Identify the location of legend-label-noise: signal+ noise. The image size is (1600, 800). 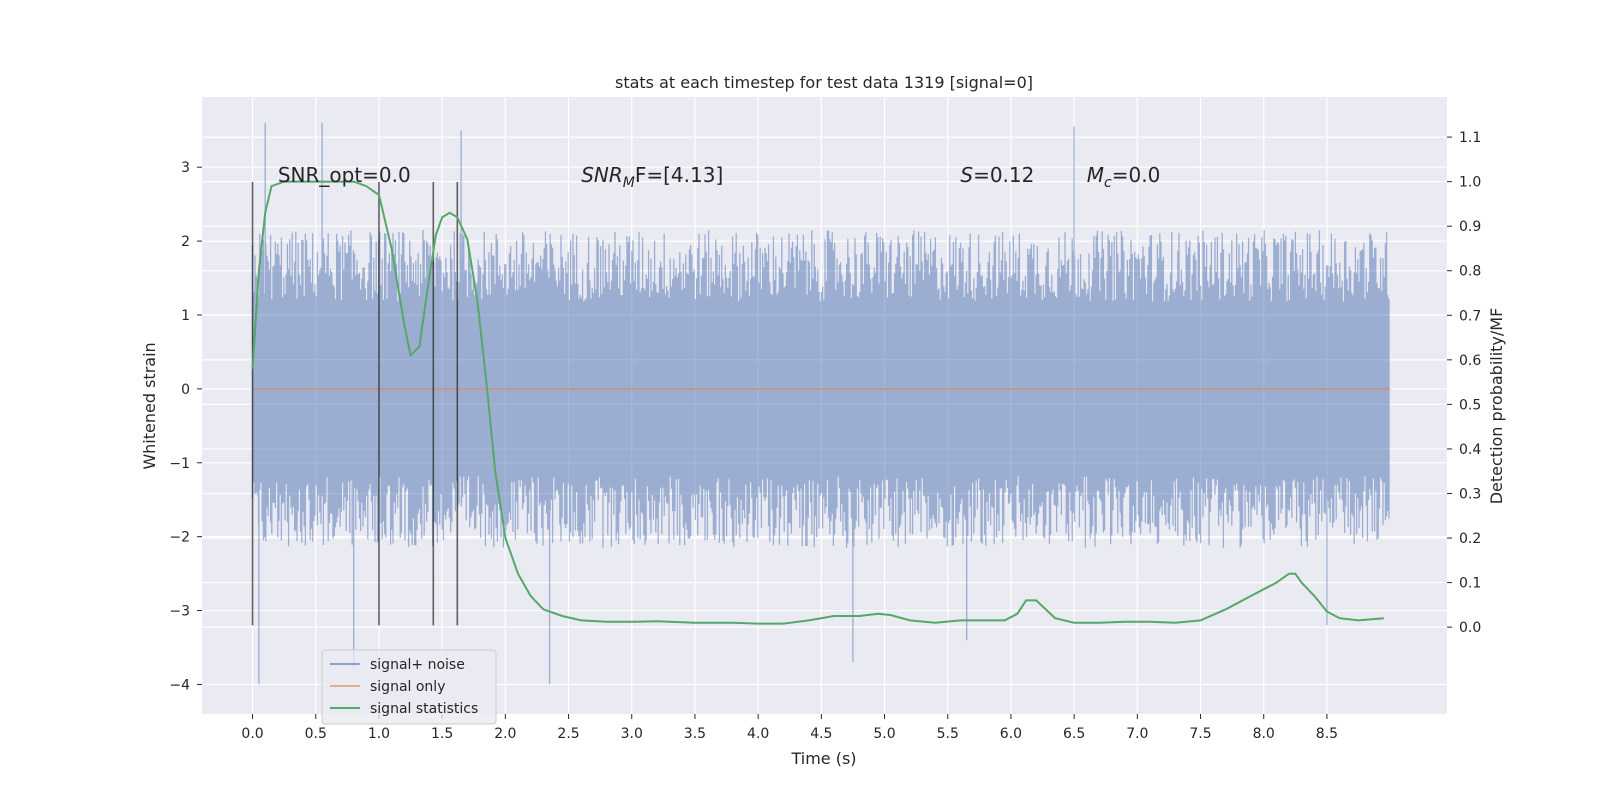
(417, 665).